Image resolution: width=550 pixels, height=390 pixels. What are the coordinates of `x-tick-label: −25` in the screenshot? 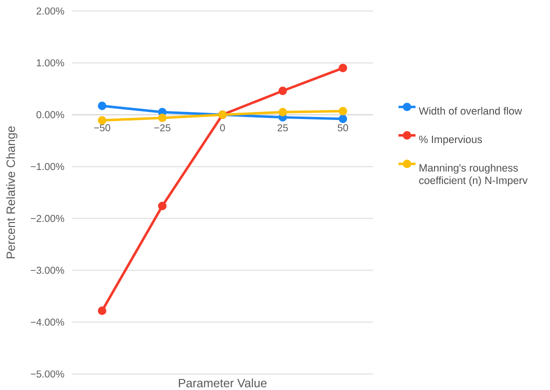 It's located at (162, 128).